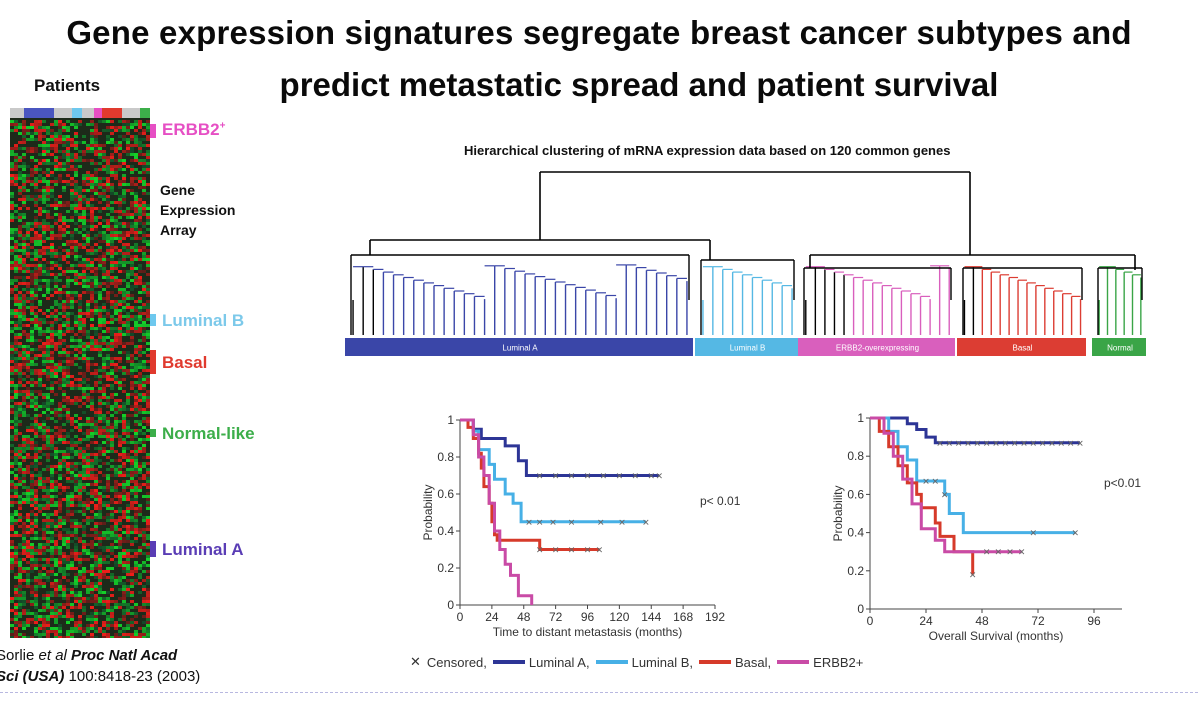 The width and height of the screenshot is (1198, 704). Describe the element at coordinates (855, 494) in the screenshot. I see `km-y-tick-label: 0.6` at that location.